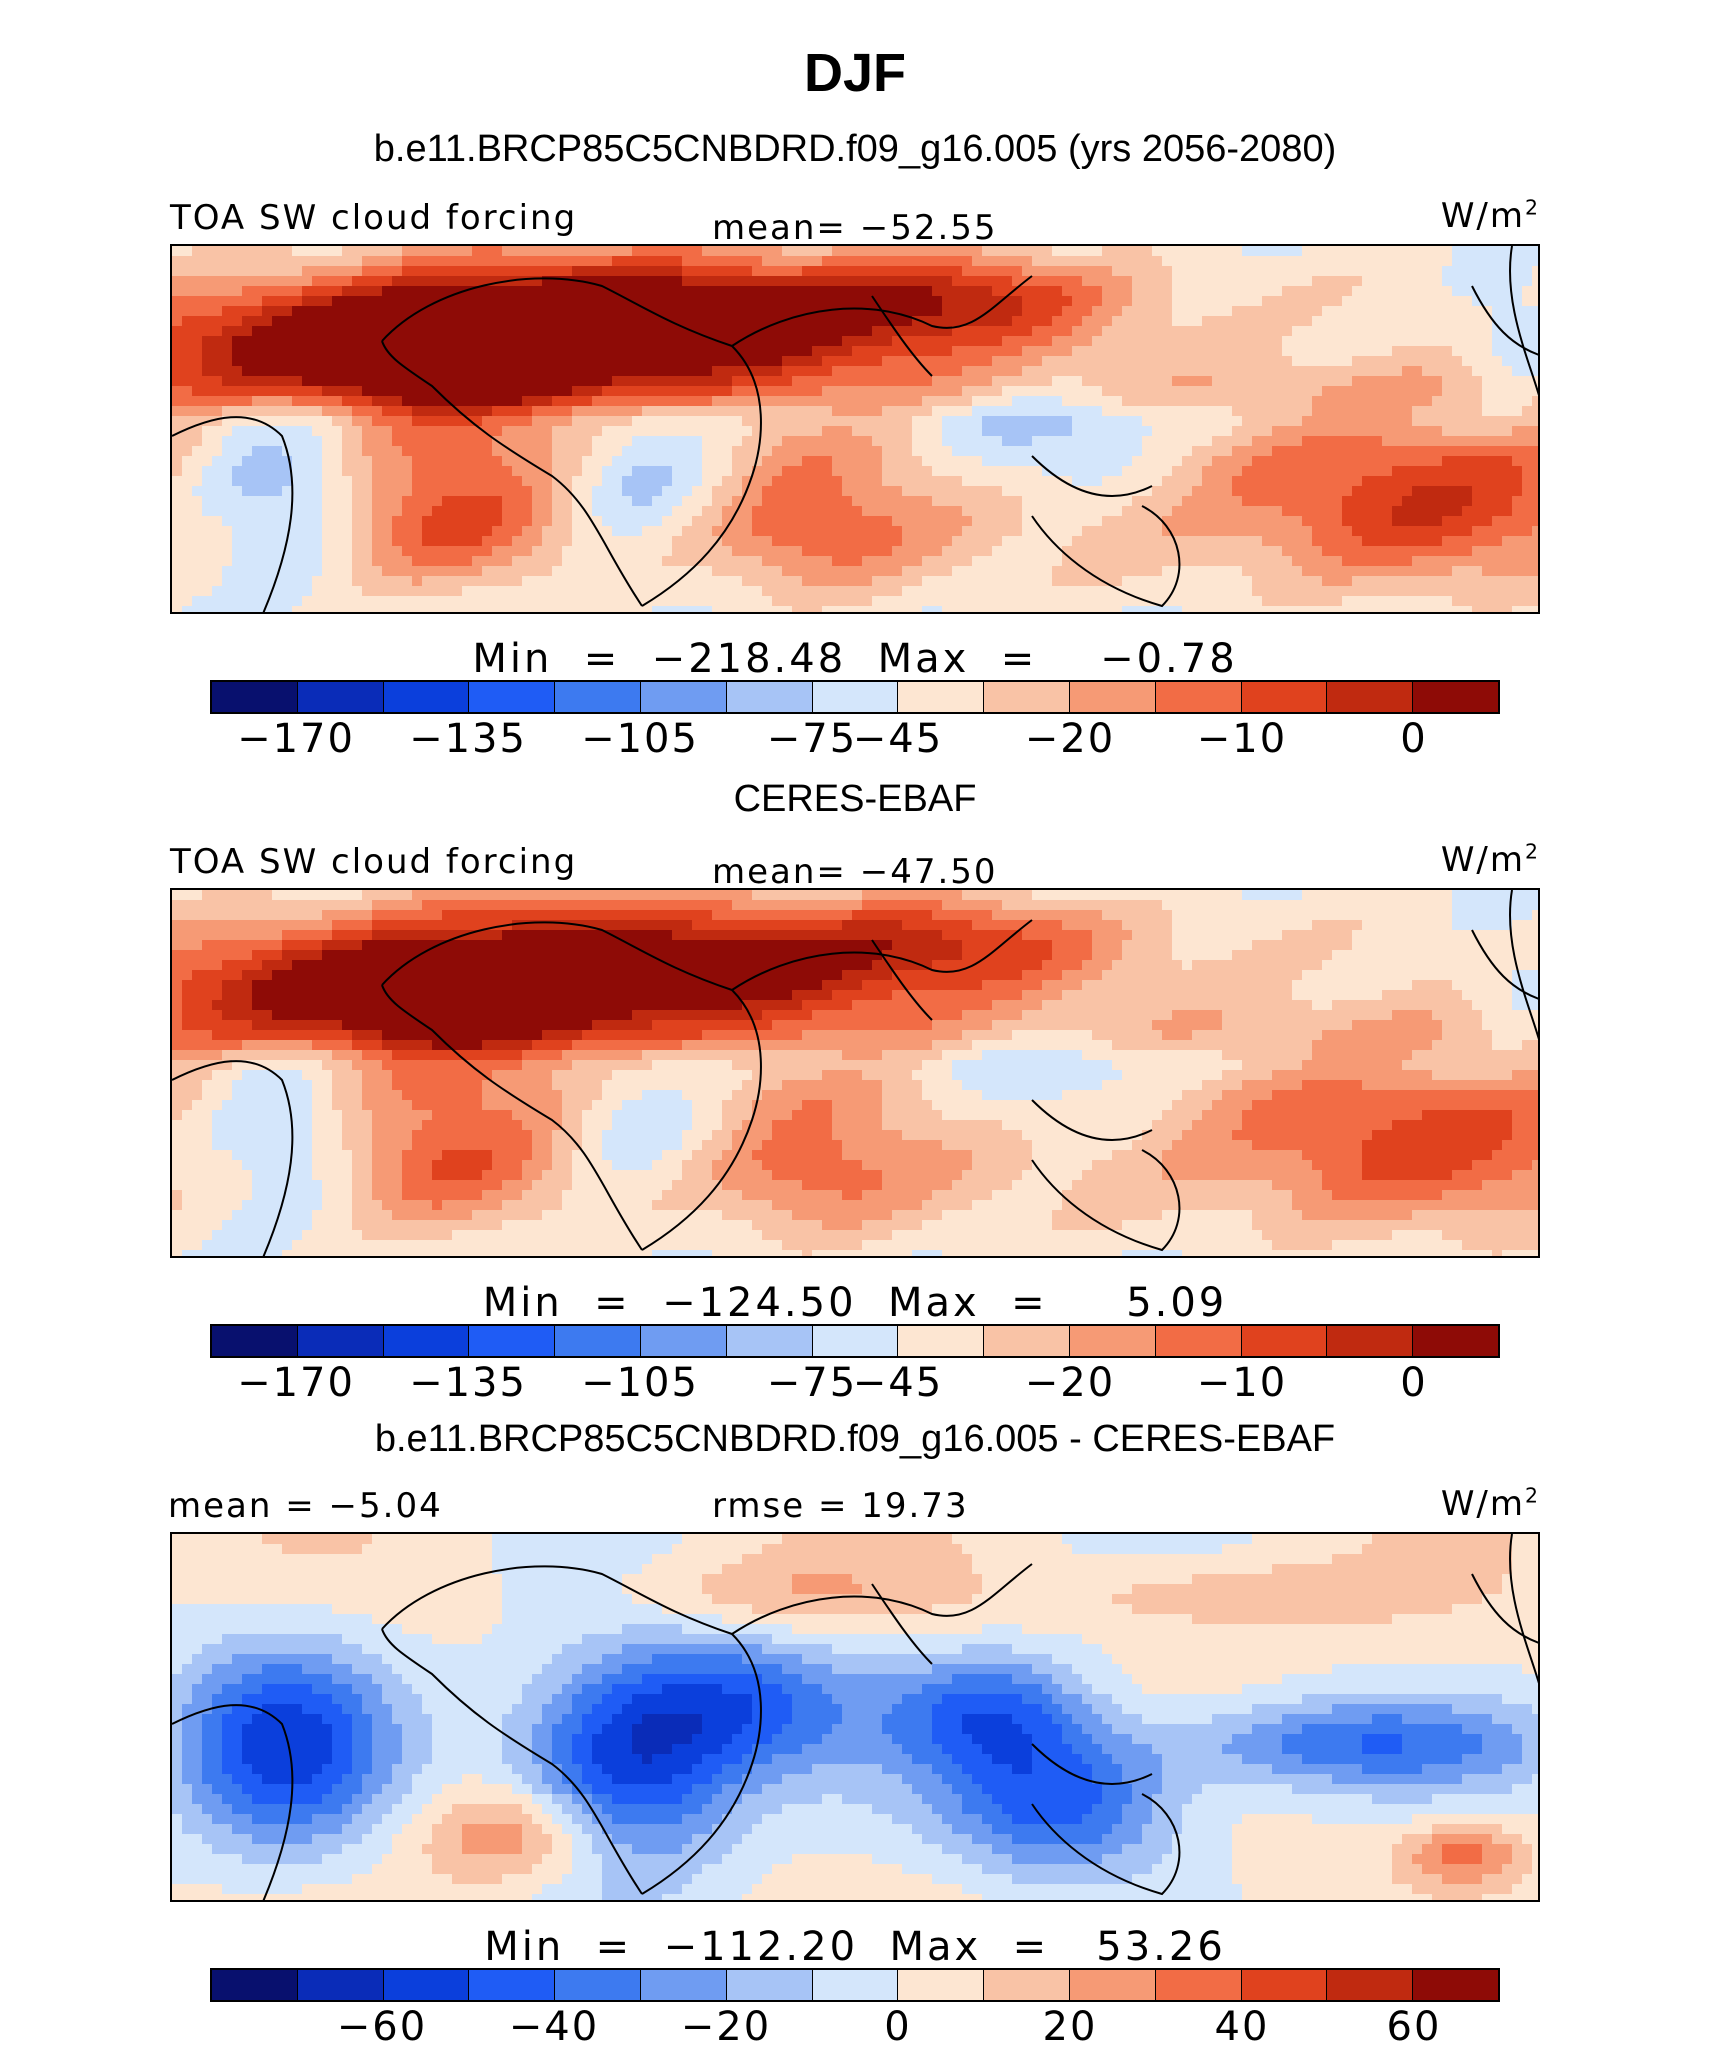 The image size is (1710, 2064). I want to click on colorbar-tick-label: 20, so click(1070, 2027).